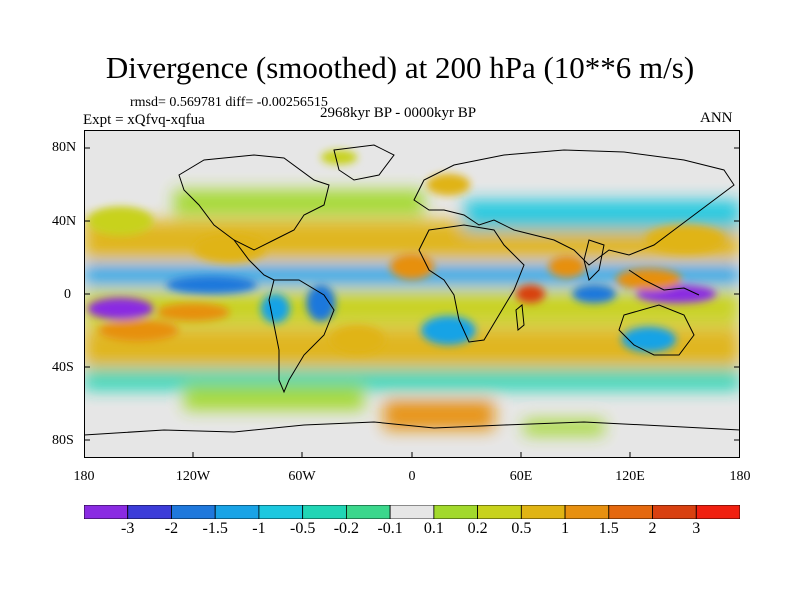 The image size is (800, 600). Describe the element at coordinates (64, 221) in the screenshot. I see `lat-label-40n: 40N` at that location.